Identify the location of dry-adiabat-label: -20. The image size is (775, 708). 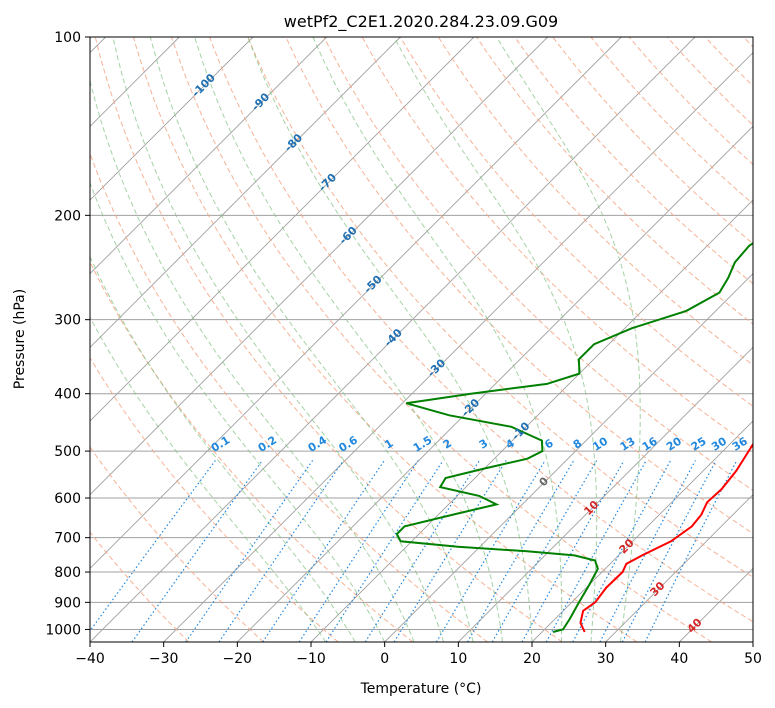
(470, 407).